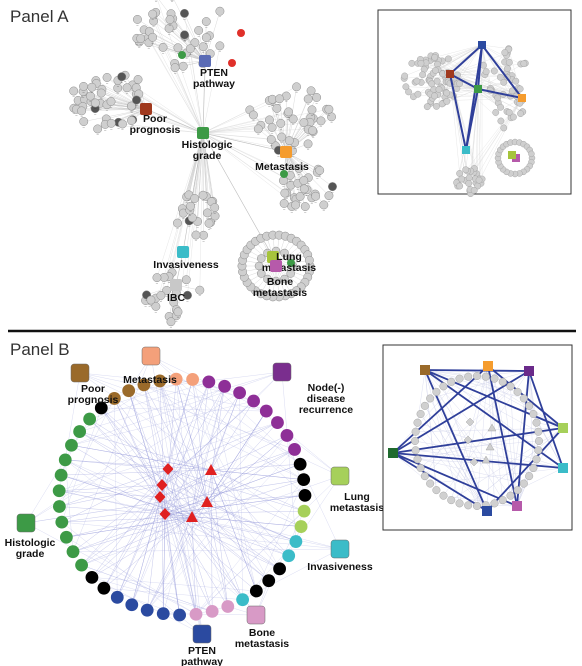  Describe the element at coordinates (470, 422) in the screenshot. I see `inset-center-node` at that location.